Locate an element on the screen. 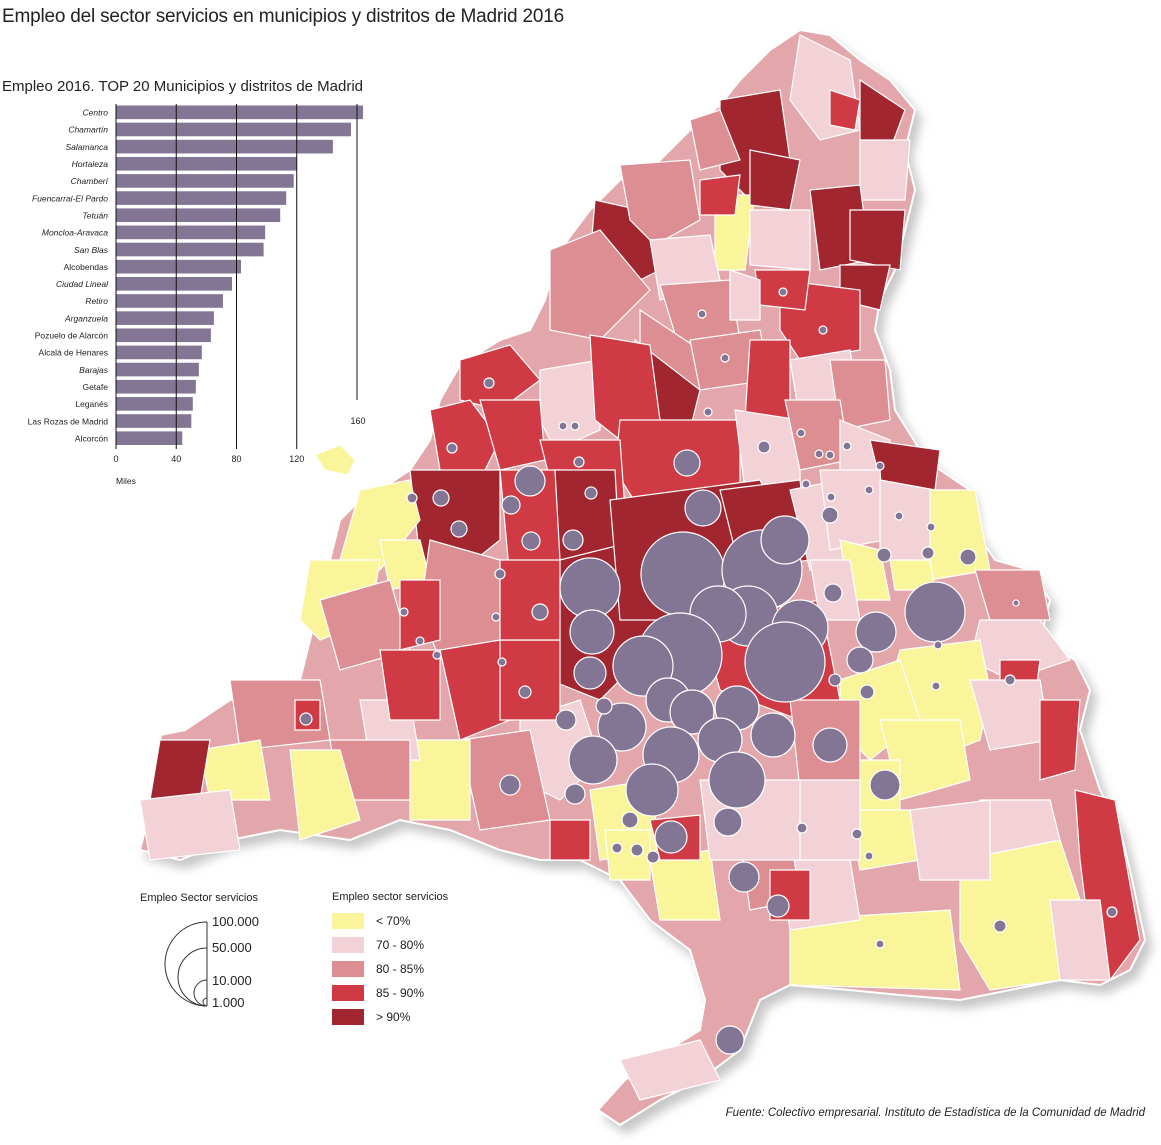  legend-label: > 90% is located at coordinates (393, 1017).